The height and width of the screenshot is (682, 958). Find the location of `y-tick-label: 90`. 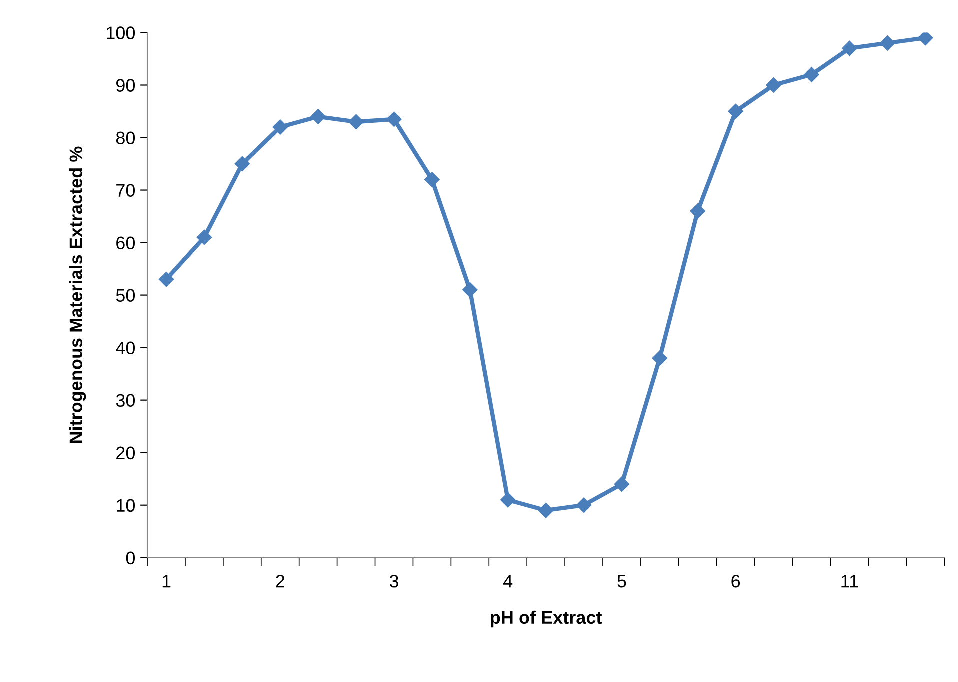

y-tick-label: 90 is located at coordinates (126, 85).